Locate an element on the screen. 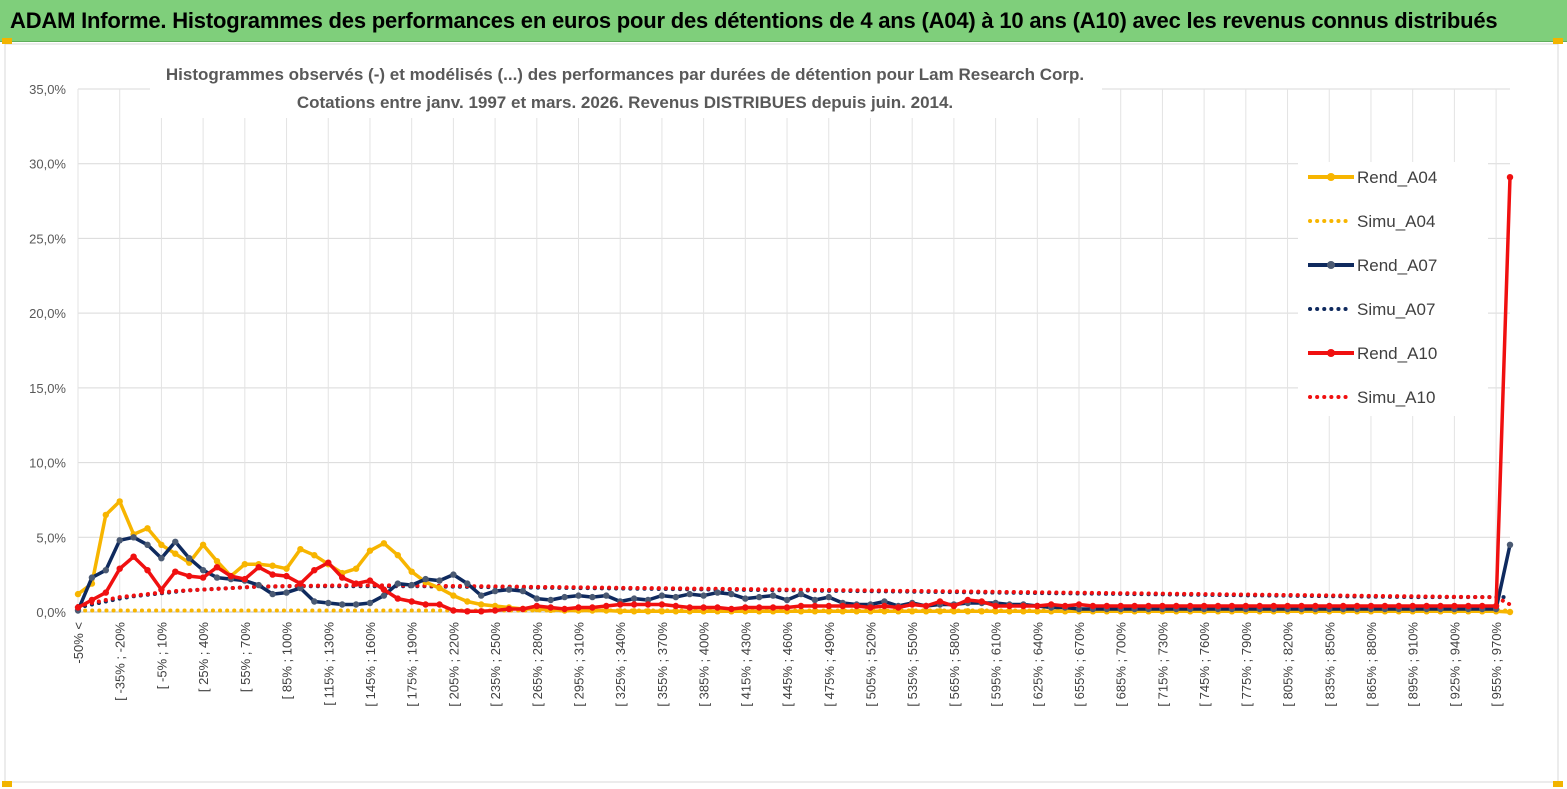 This screenshot has height=789, width=1567. chart-title-background is located at coordinates (626, 88).